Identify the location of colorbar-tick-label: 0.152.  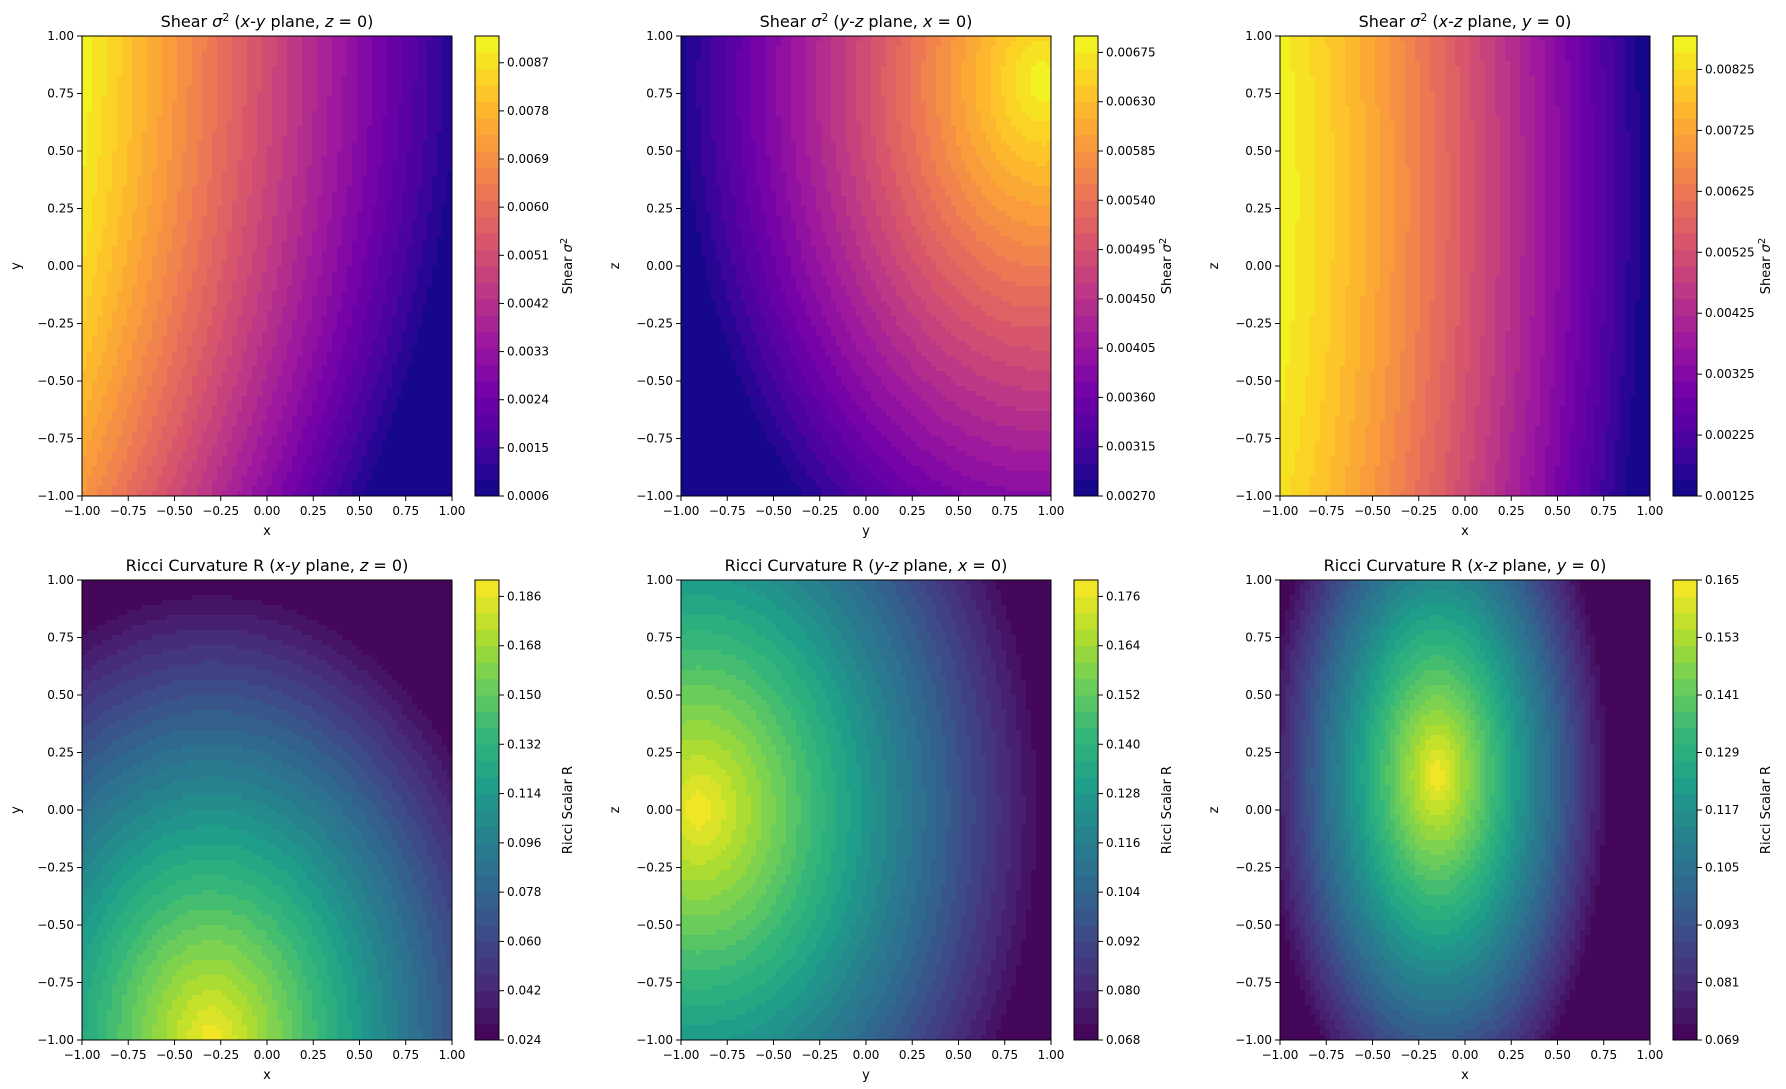
(1123, 695).